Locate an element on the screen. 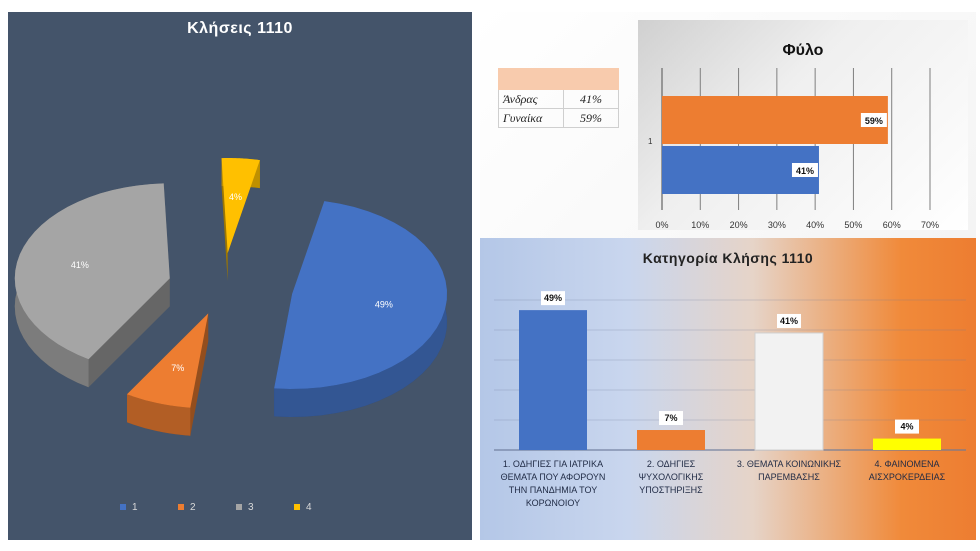 The width and height of the screenshot is (980, 551). data-label: 7% is located at coordinates (670, 418).